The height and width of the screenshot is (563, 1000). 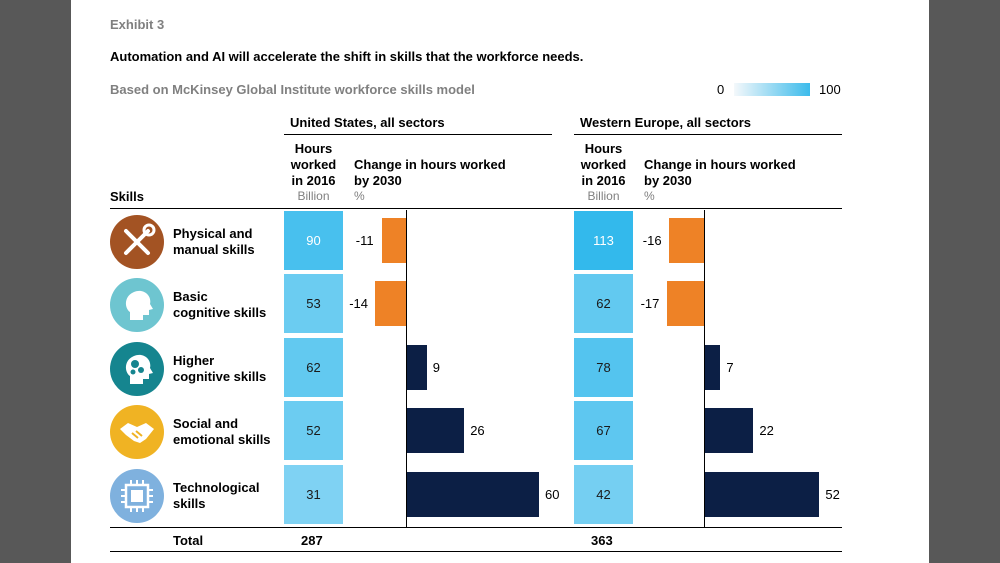 I want to click on hours-cell-us-1: 53, so click(x=313, y=303).